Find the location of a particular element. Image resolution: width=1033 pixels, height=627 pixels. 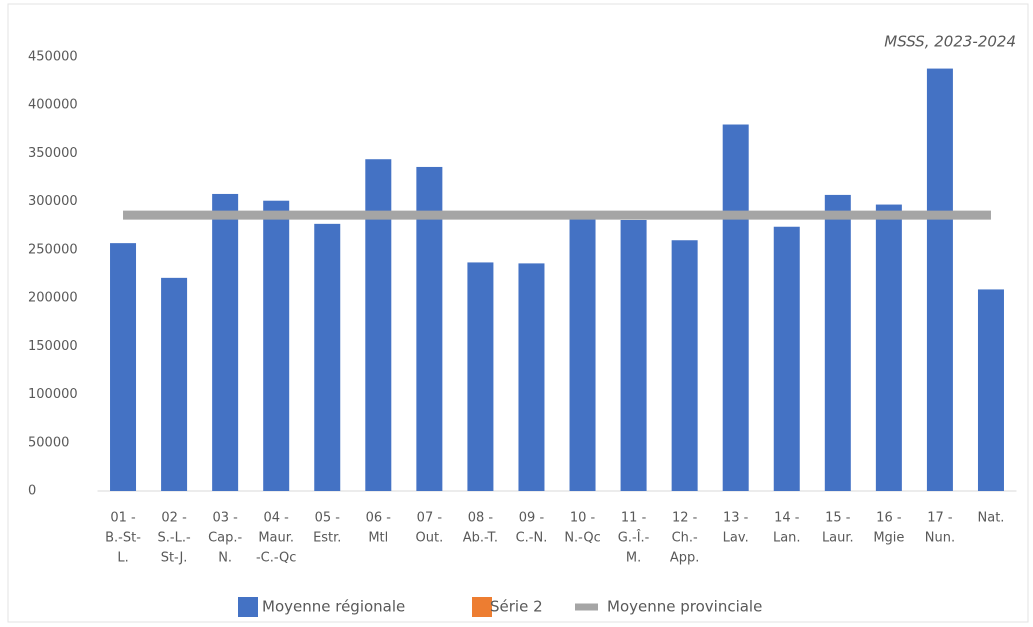

y-tick-label: 250000 is located at coordinates (53, 249).